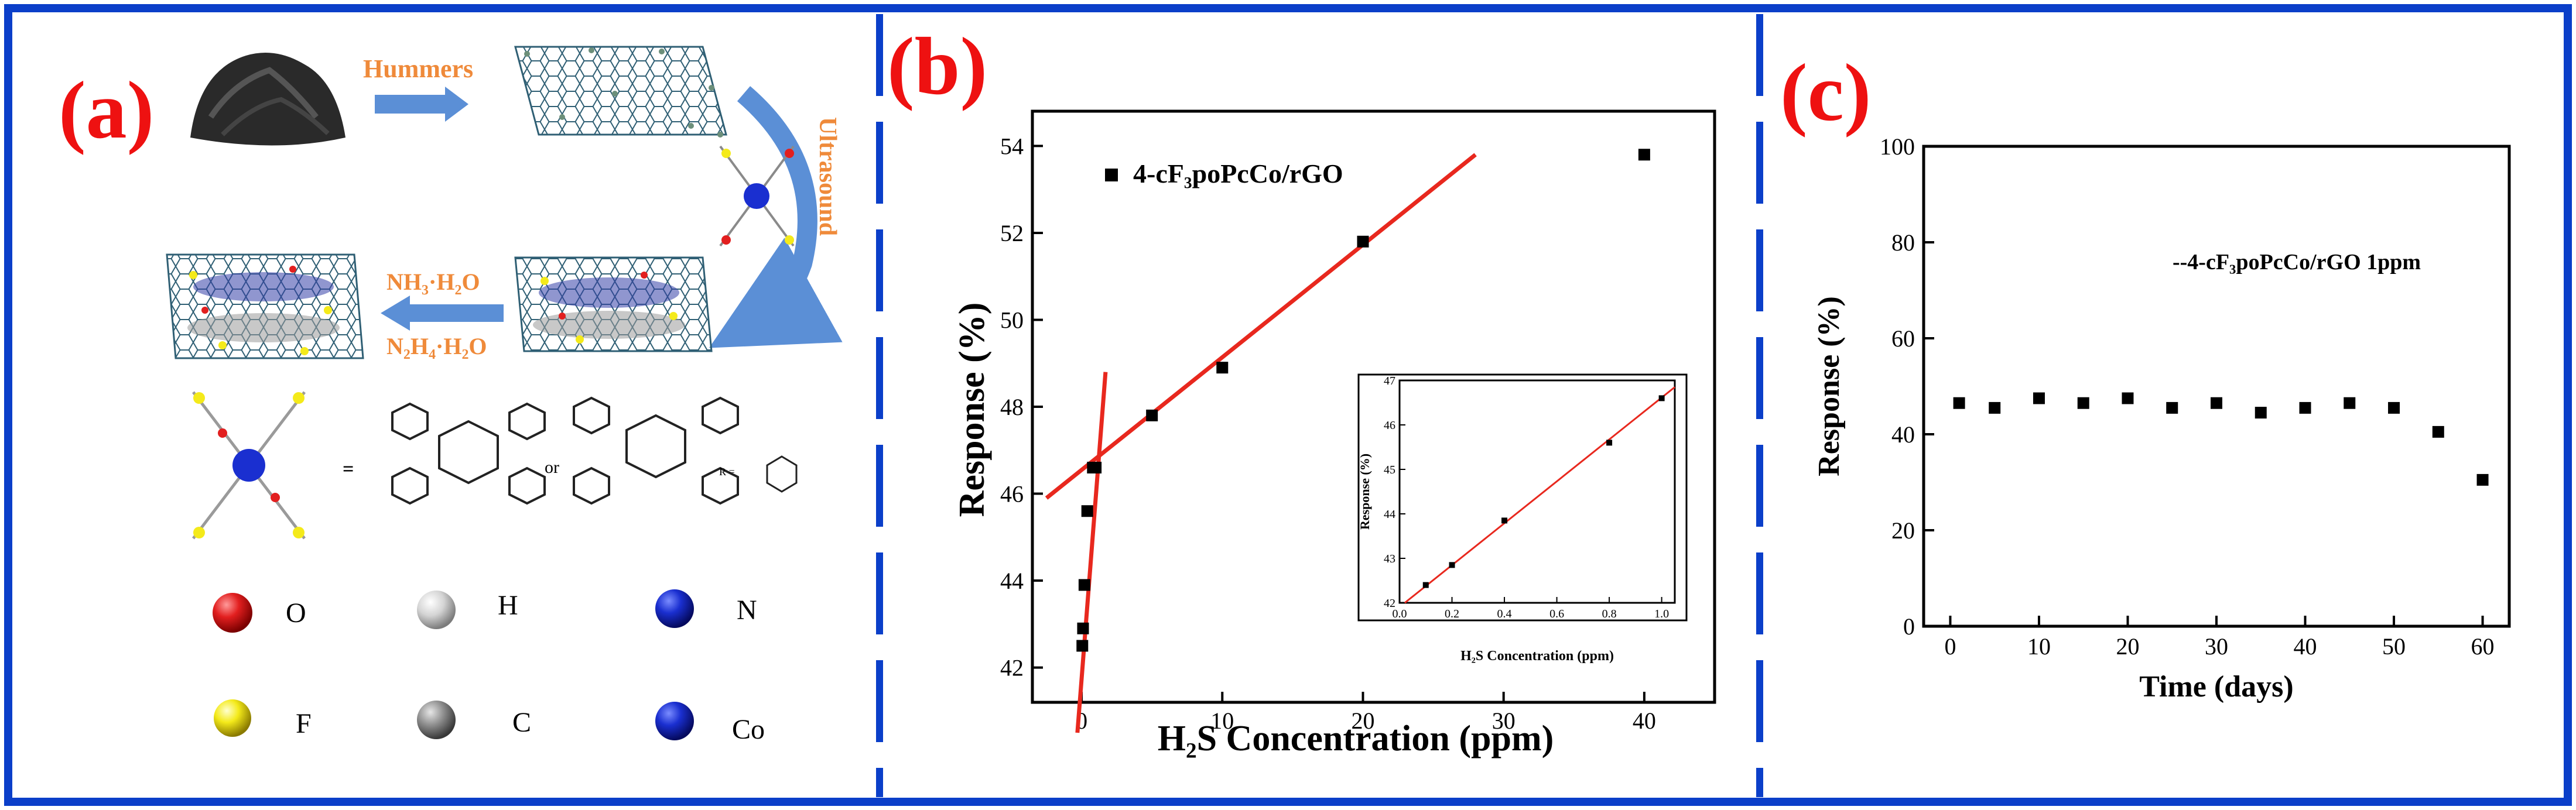 The image size is (2576, 810). What do you see at coordinates (1903, 243) in the screenshot?
I see `y-tick-label: 80` at bounding box center [1903, 243].